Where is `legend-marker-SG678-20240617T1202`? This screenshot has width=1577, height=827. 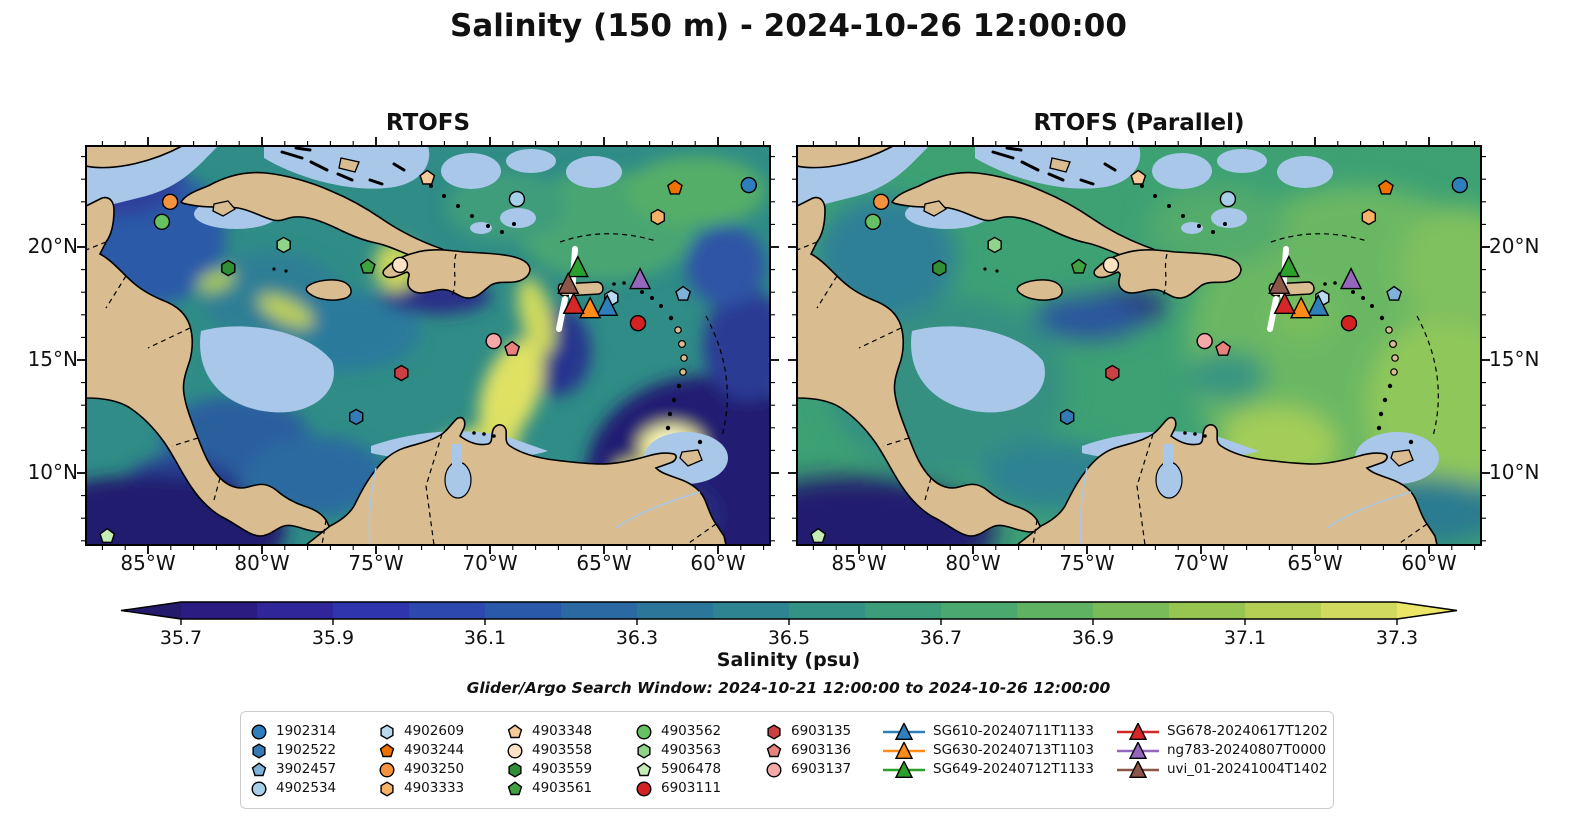 legend-marker-SG678-20240617T1202 is located at coordinates (1138, 731).